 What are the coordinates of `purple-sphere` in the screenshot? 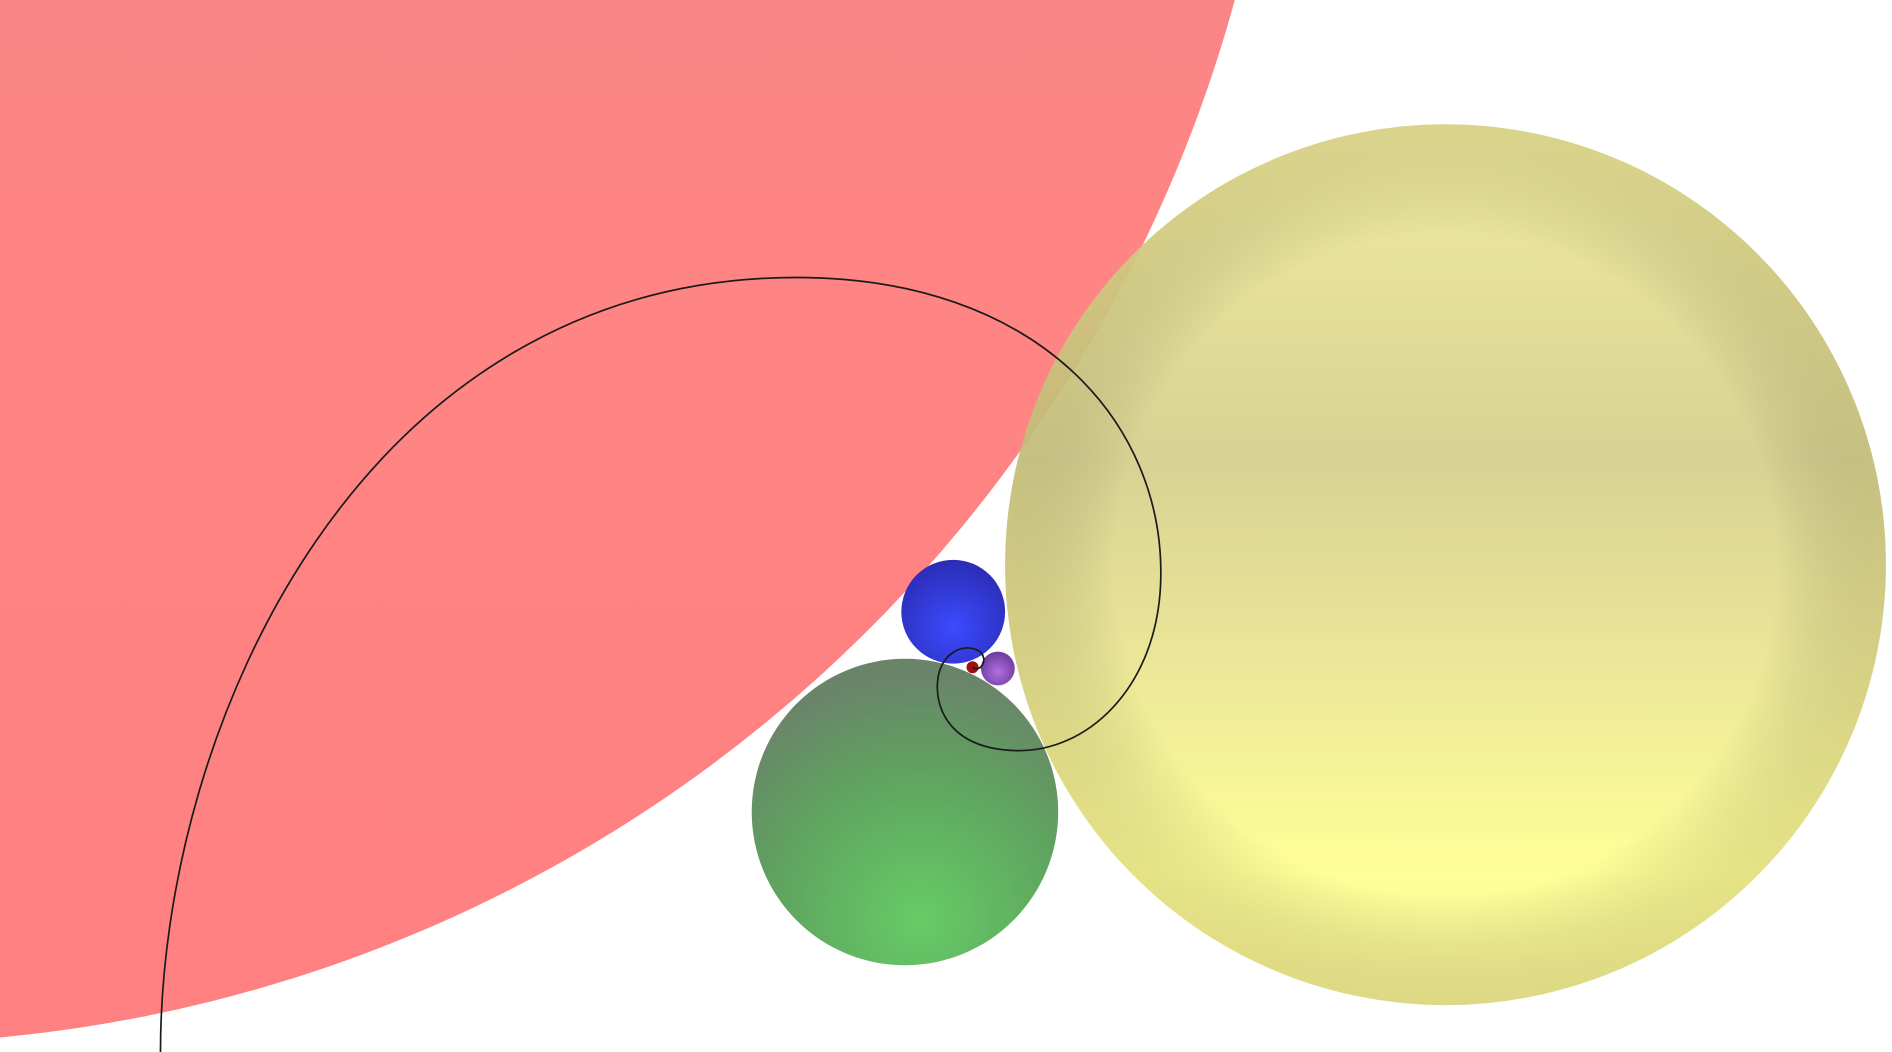 It's located at (997, 668).